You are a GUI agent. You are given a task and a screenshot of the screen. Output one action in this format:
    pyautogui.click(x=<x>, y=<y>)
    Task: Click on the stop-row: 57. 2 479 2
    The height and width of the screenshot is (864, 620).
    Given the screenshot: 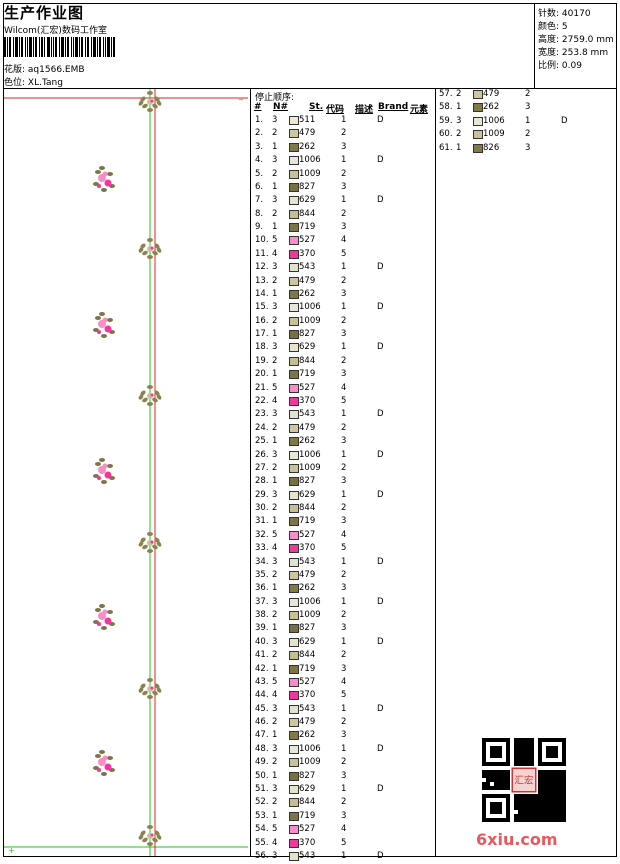 What is the action you would take?
    pyautogui.click(x=527, y=95)
    